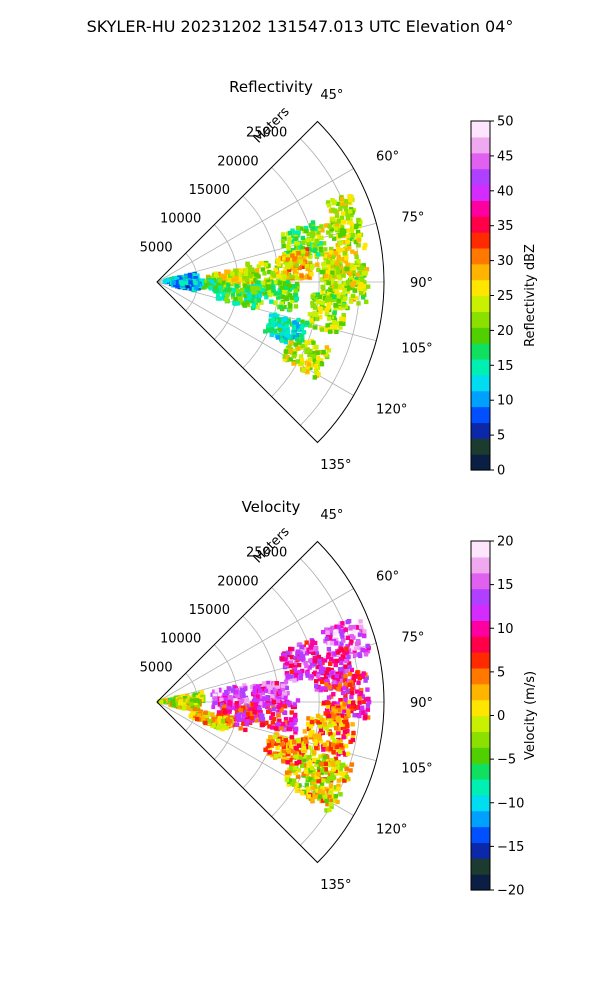 The width and height of the screenshot is (600, 1000). What do you see at coordinates (530, 715) in the screenshot?
I see `colorbar-label: Velocity (m/s)` at bounding box center [530, 715].